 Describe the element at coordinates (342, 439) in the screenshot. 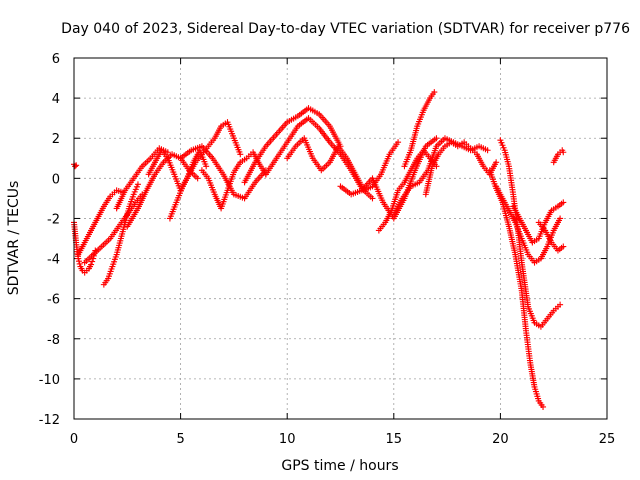

I see `x-tick-labels: 0 5 10 15 20 25` at that location.